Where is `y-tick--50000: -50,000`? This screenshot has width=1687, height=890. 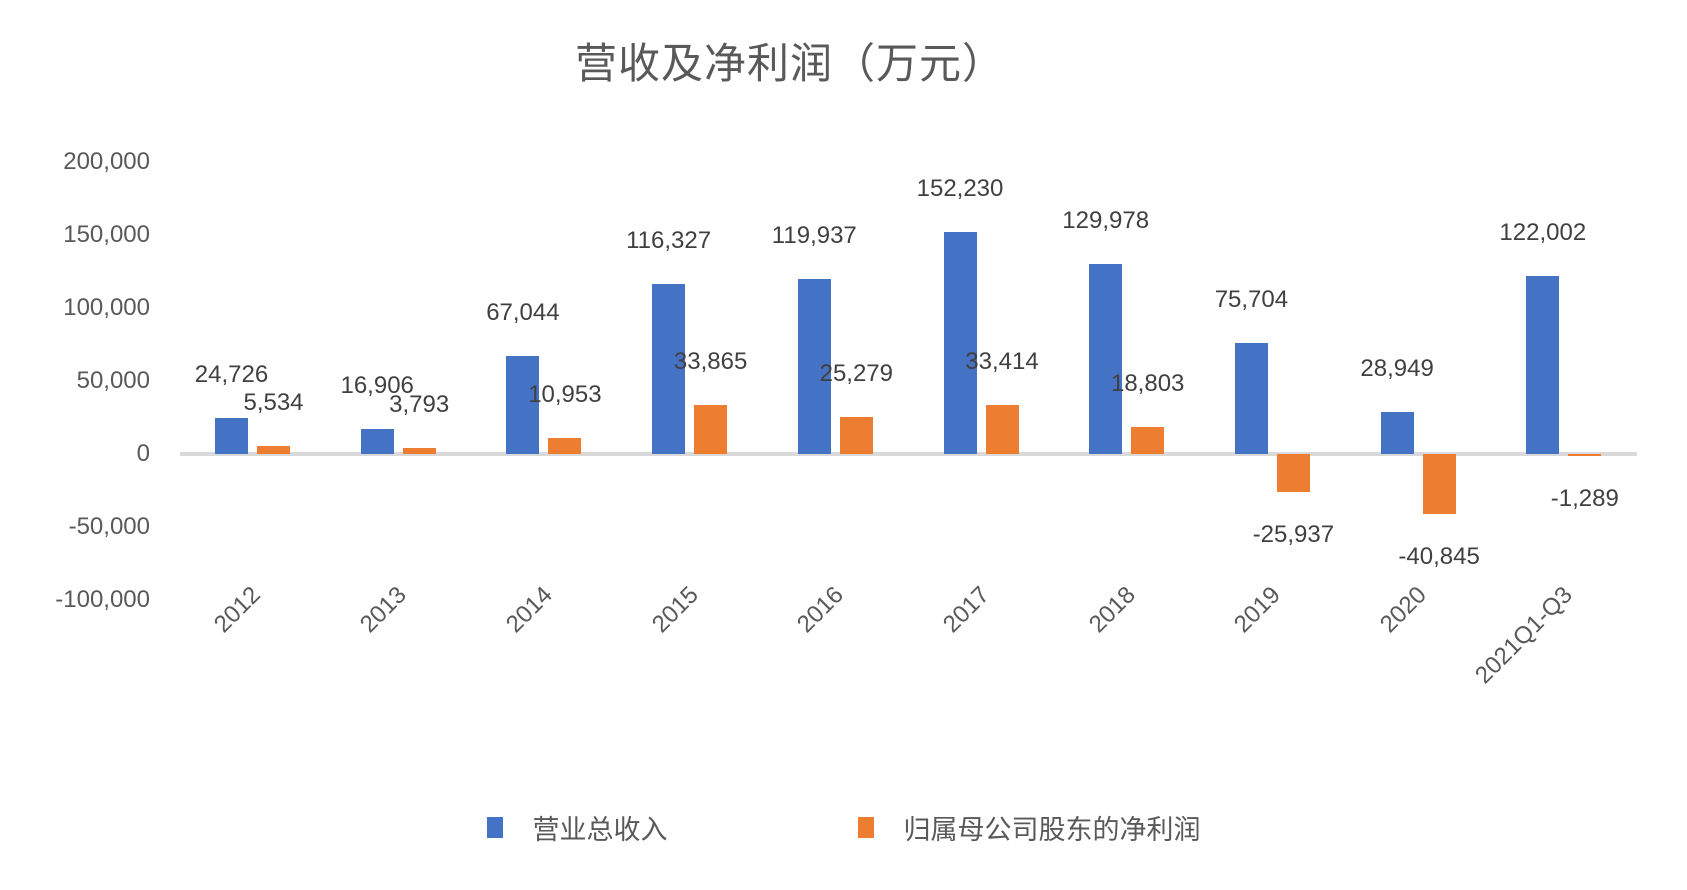 y-tick--50000: -50,000 is located at coordinates (109, 526).